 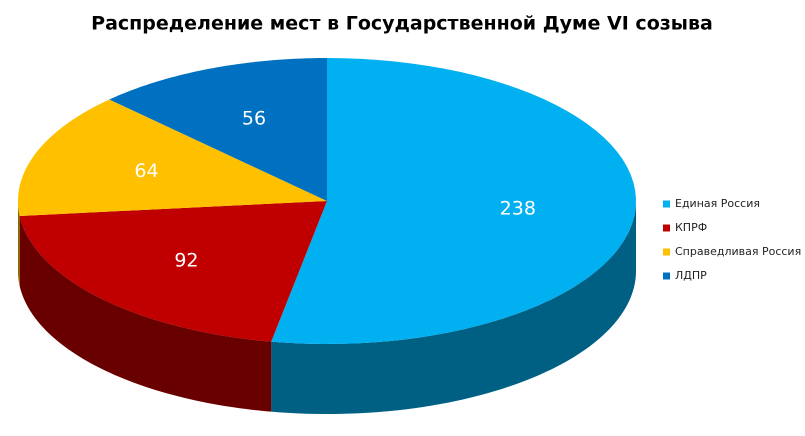 I want to click on legend-label: Справедливая Россия, so click(x=738, y=251).